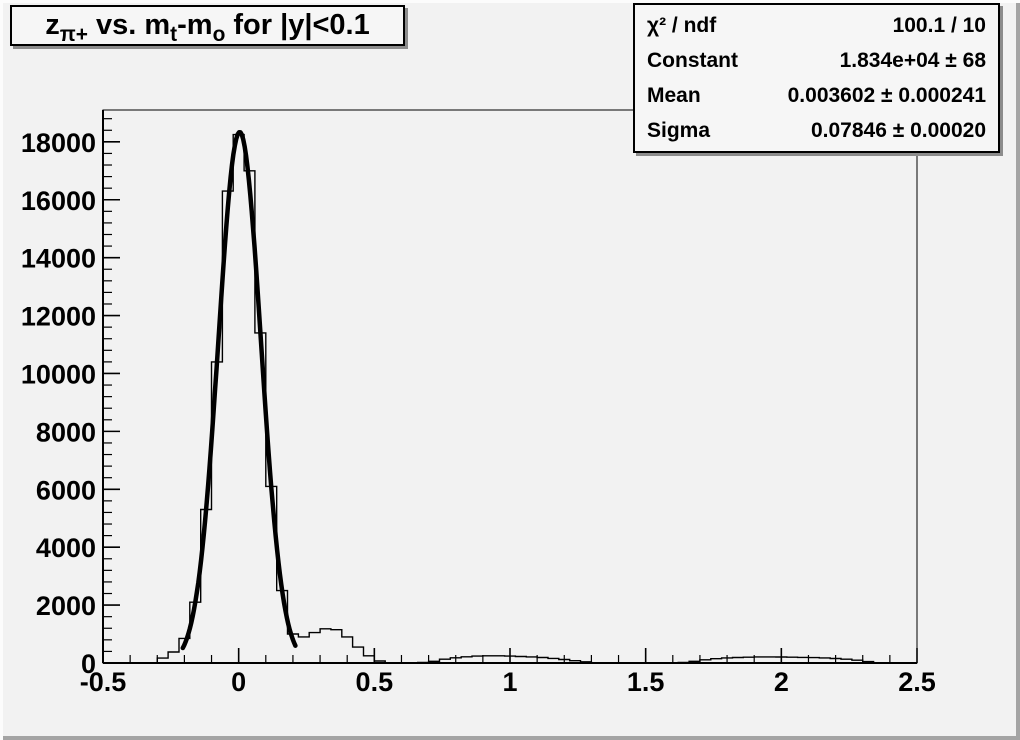 The height and width of the screenshot is (740, 1020). Describe the element at coordinates (66, 606) in the screenshot. I see `y-tick-label: 2000` at that location.